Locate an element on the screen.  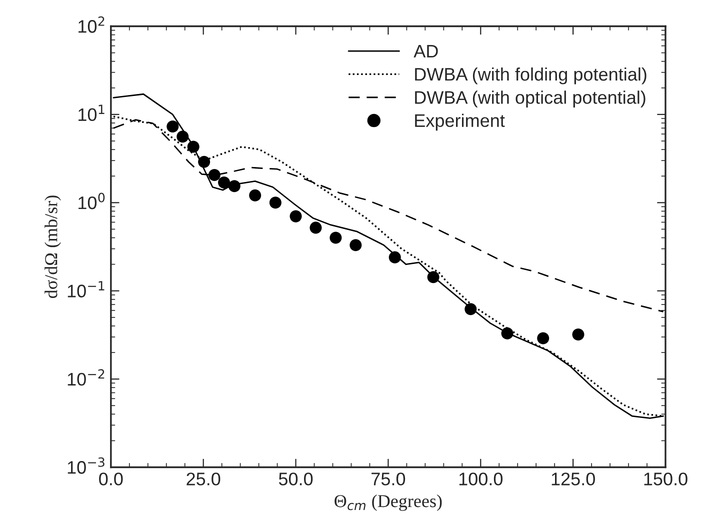
legend-label: AD is located at coordinates (426, 51).